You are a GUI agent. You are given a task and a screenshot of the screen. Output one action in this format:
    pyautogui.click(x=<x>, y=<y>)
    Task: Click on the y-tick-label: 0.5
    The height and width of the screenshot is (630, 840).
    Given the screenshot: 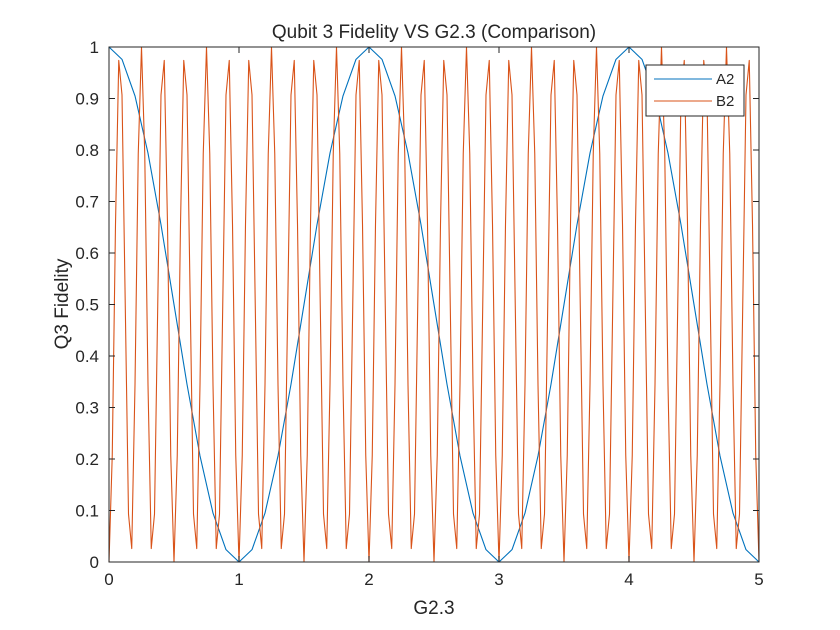 What is the action you would take?
    pyautogui.click(x=87, y=305)
    